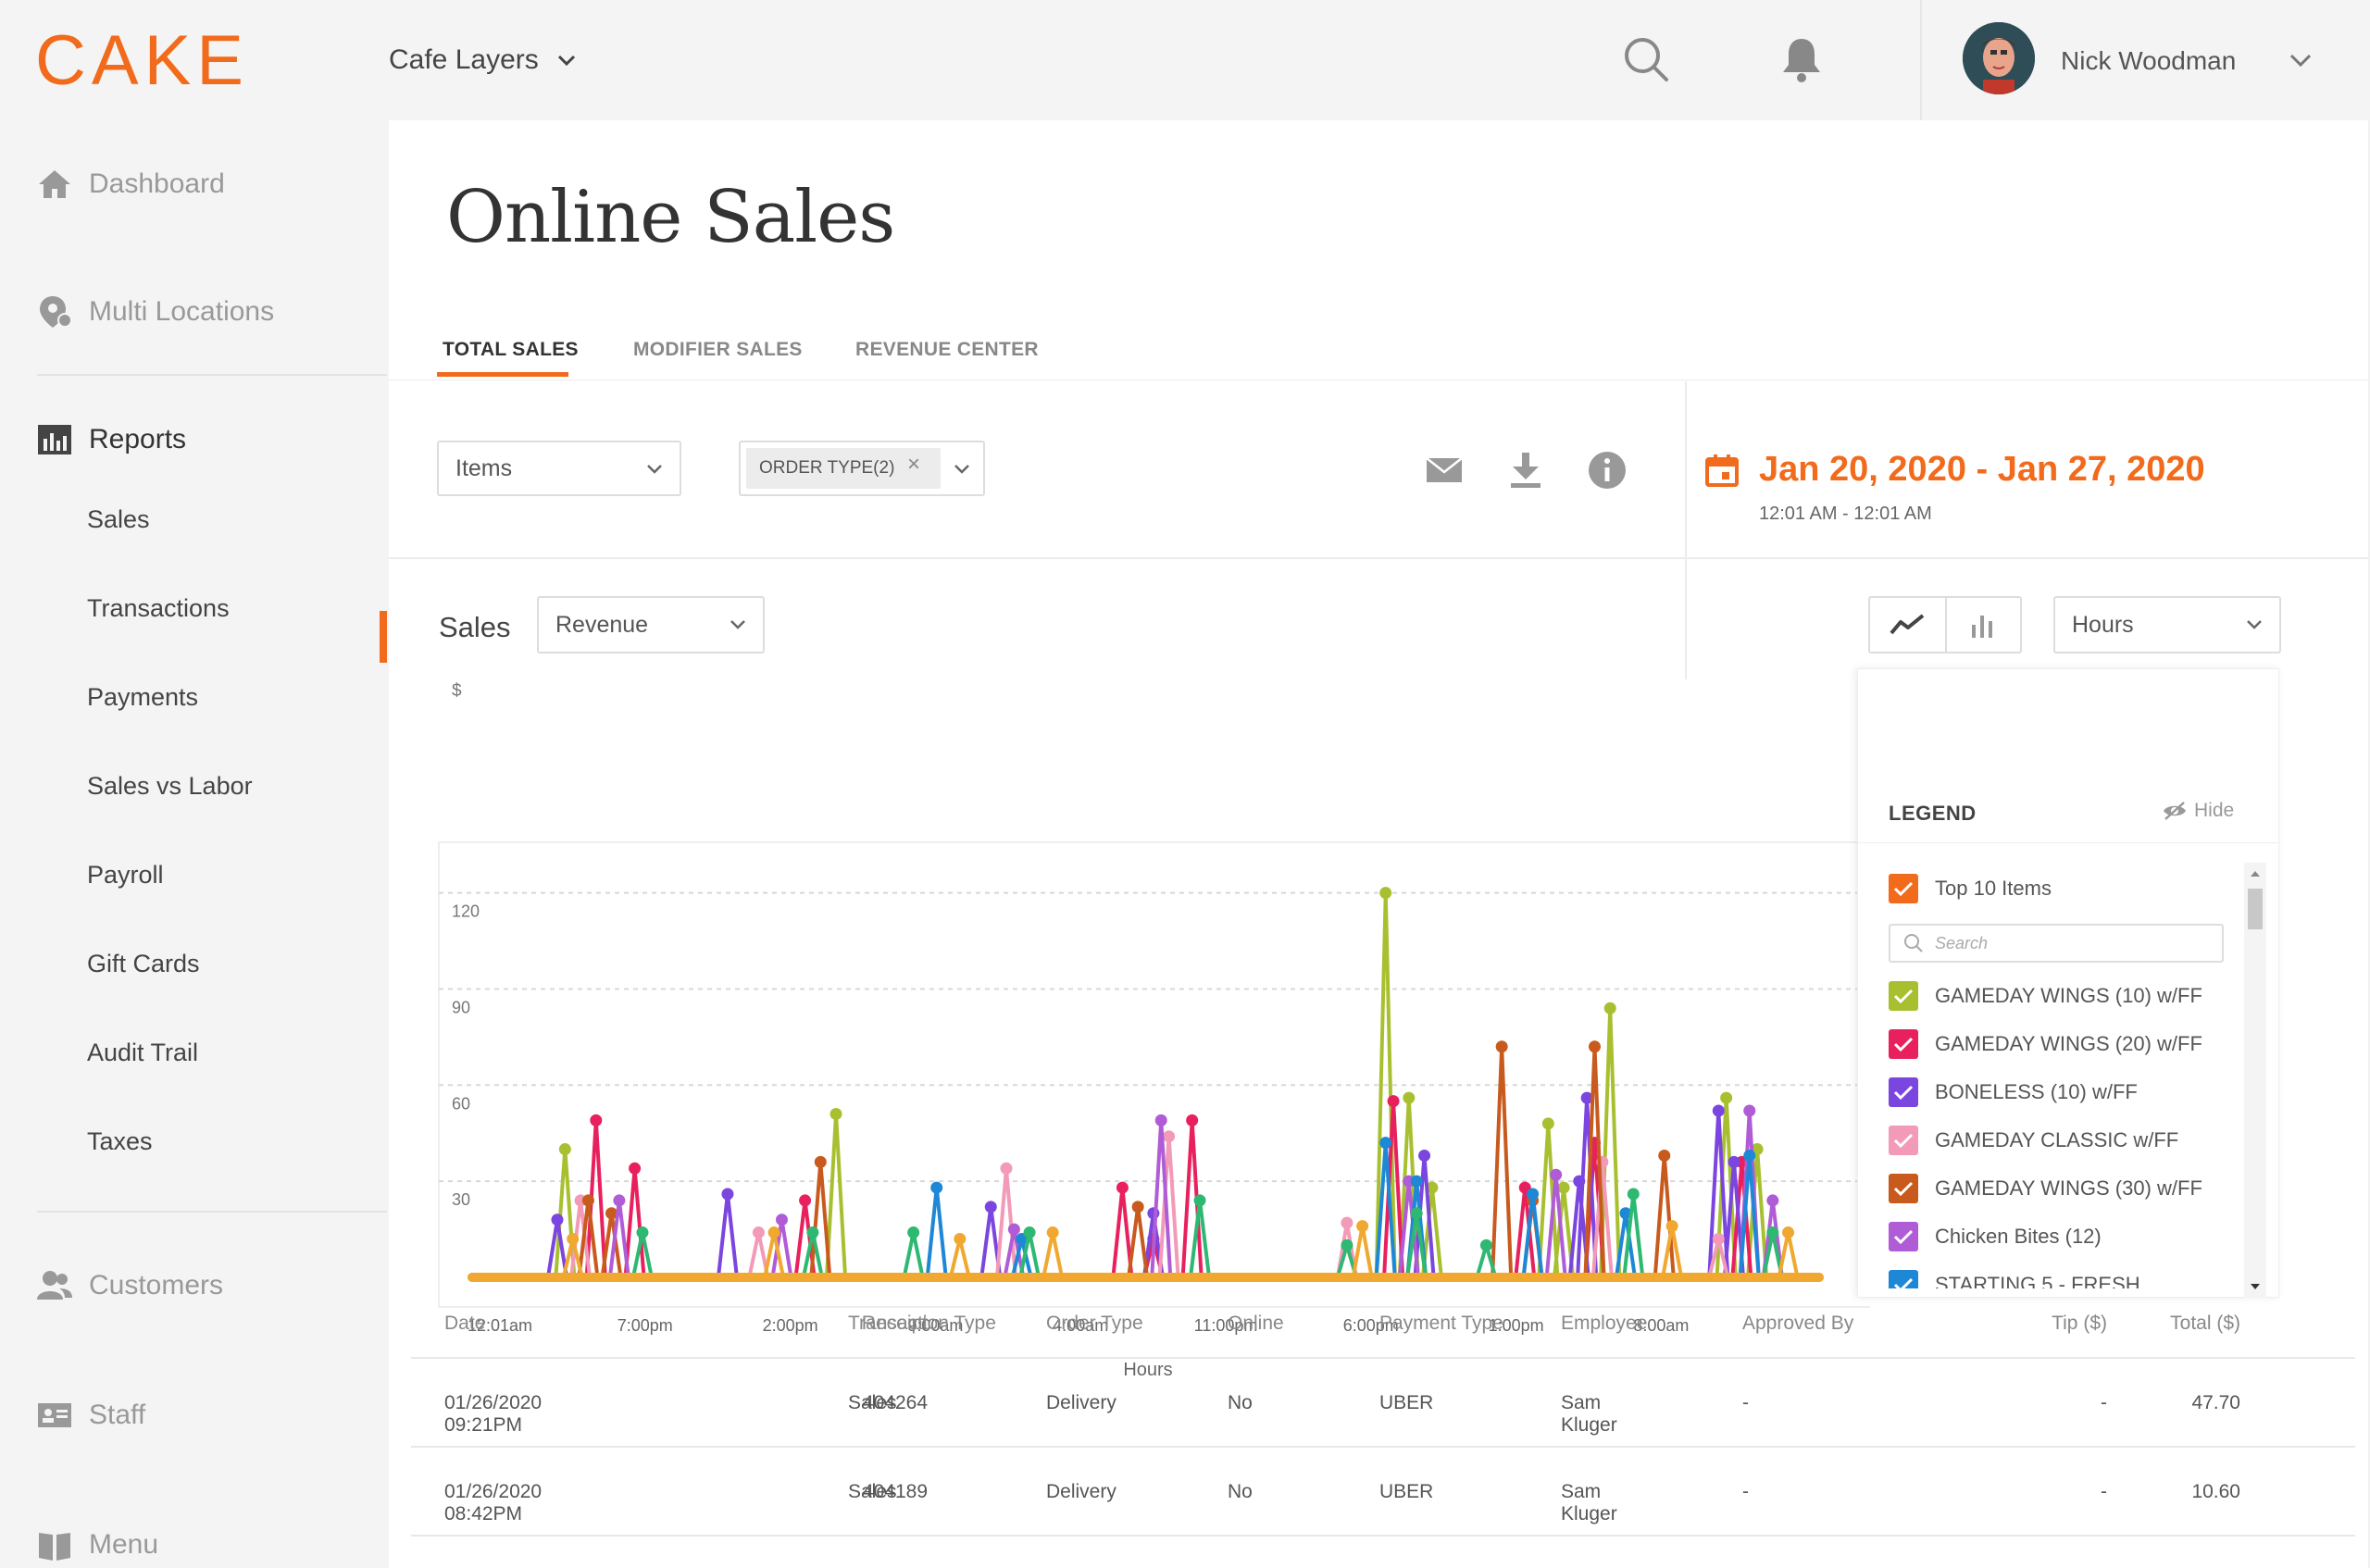 This screenshot has width=2370, height=1568. I want to click on calendar-icon, so click(1722, 470).